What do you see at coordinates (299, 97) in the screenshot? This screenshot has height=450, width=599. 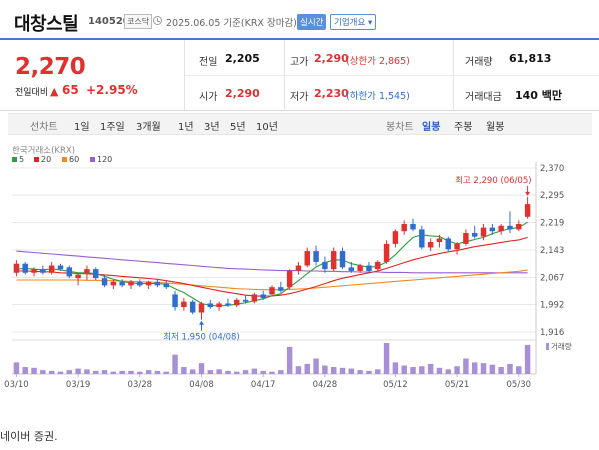 I see `low-label: 저가` at bounding box center [299, 97].